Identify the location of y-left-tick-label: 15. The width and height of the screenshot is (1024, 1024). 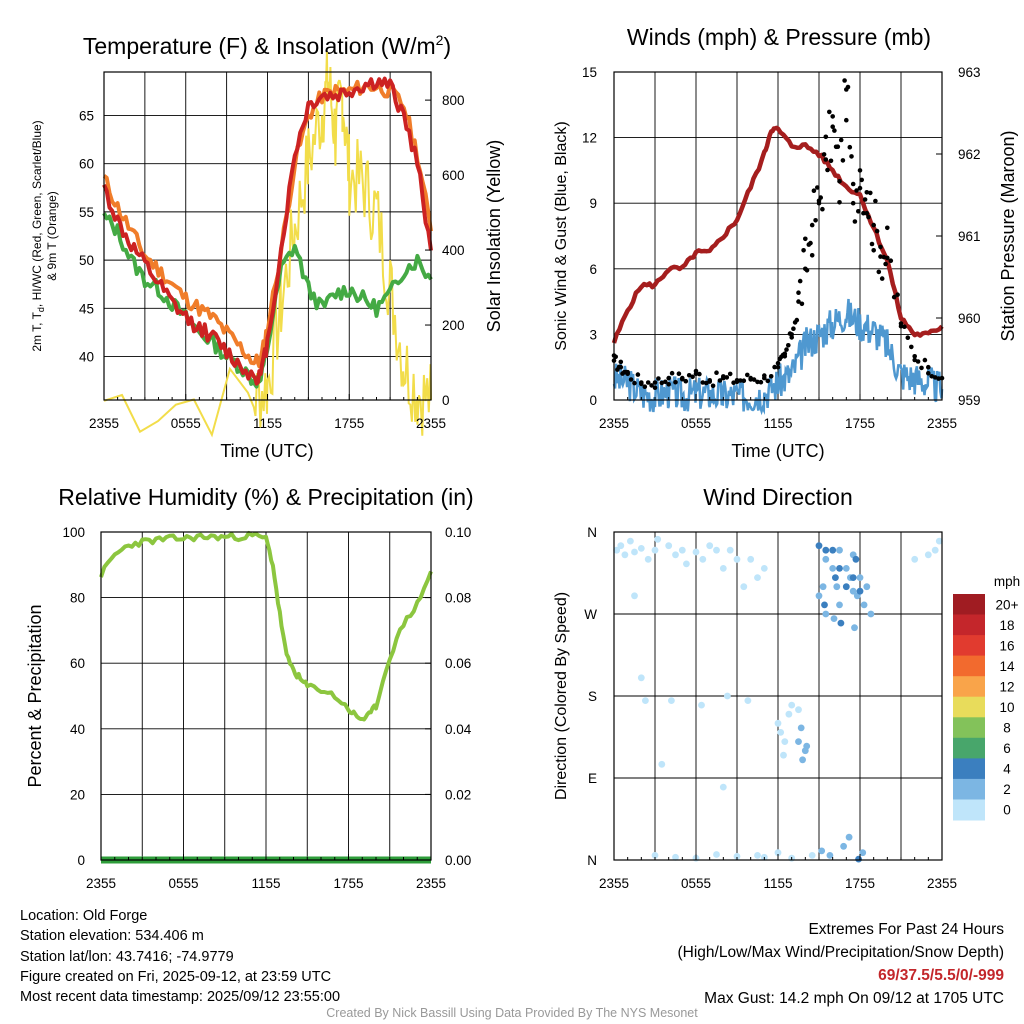
(589, 72).